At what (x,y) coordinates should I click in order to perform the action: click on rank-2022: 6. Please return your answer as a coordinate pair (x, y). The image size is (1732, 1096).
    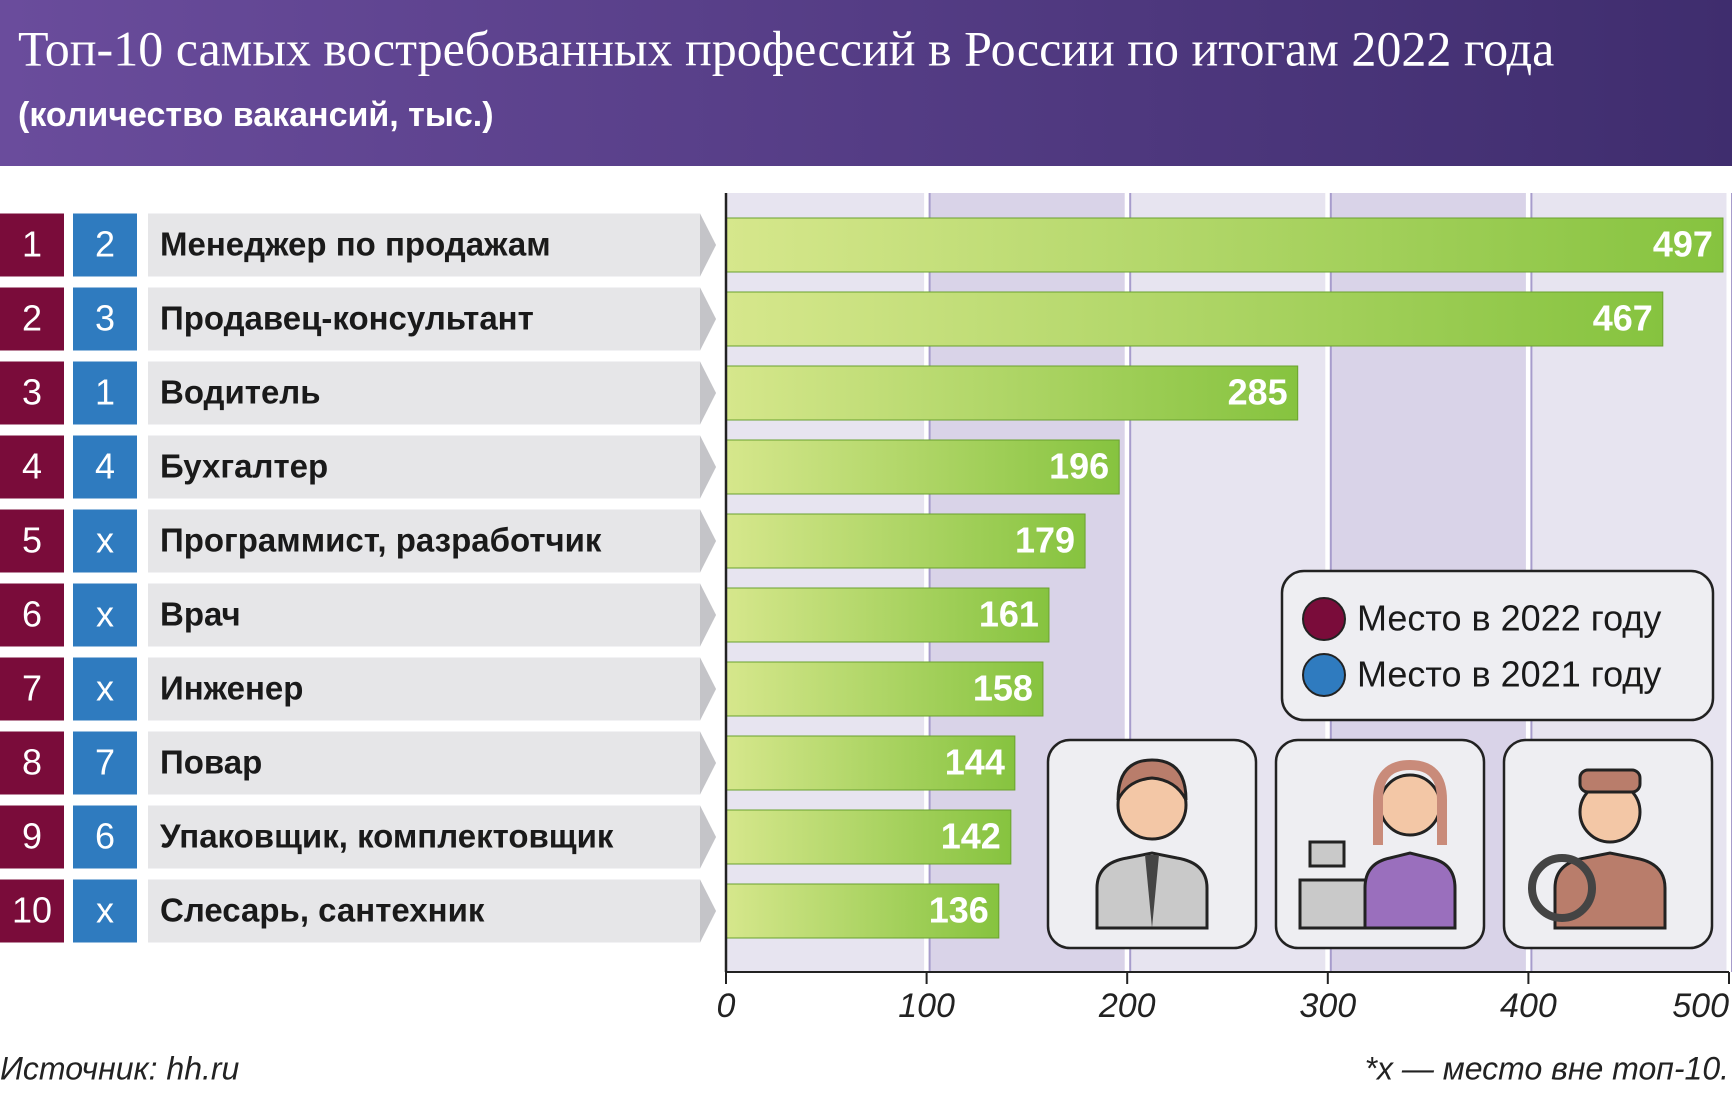
    Looking at the image, I should click on (32, 614).